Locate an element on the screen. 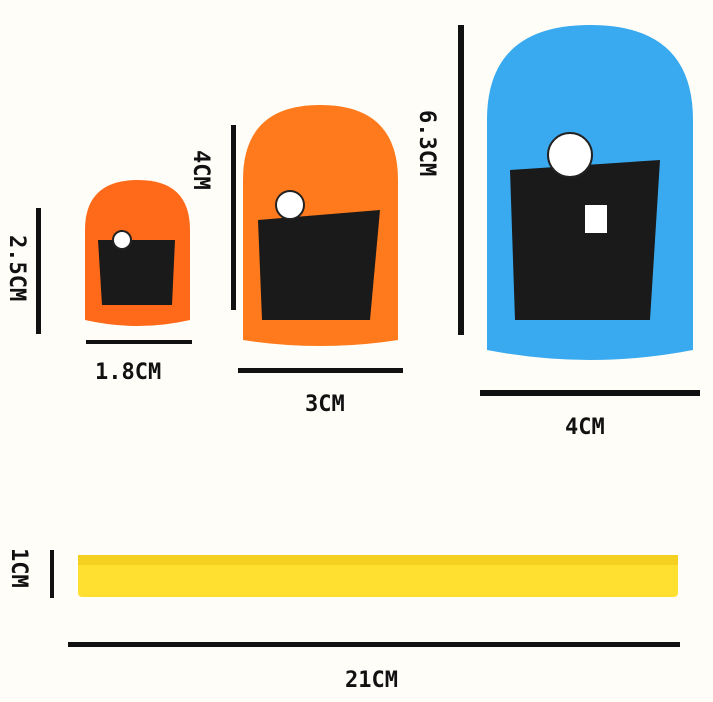 This screenshot has height=702, width=713. small-cup is located at coordinates (137, 253).